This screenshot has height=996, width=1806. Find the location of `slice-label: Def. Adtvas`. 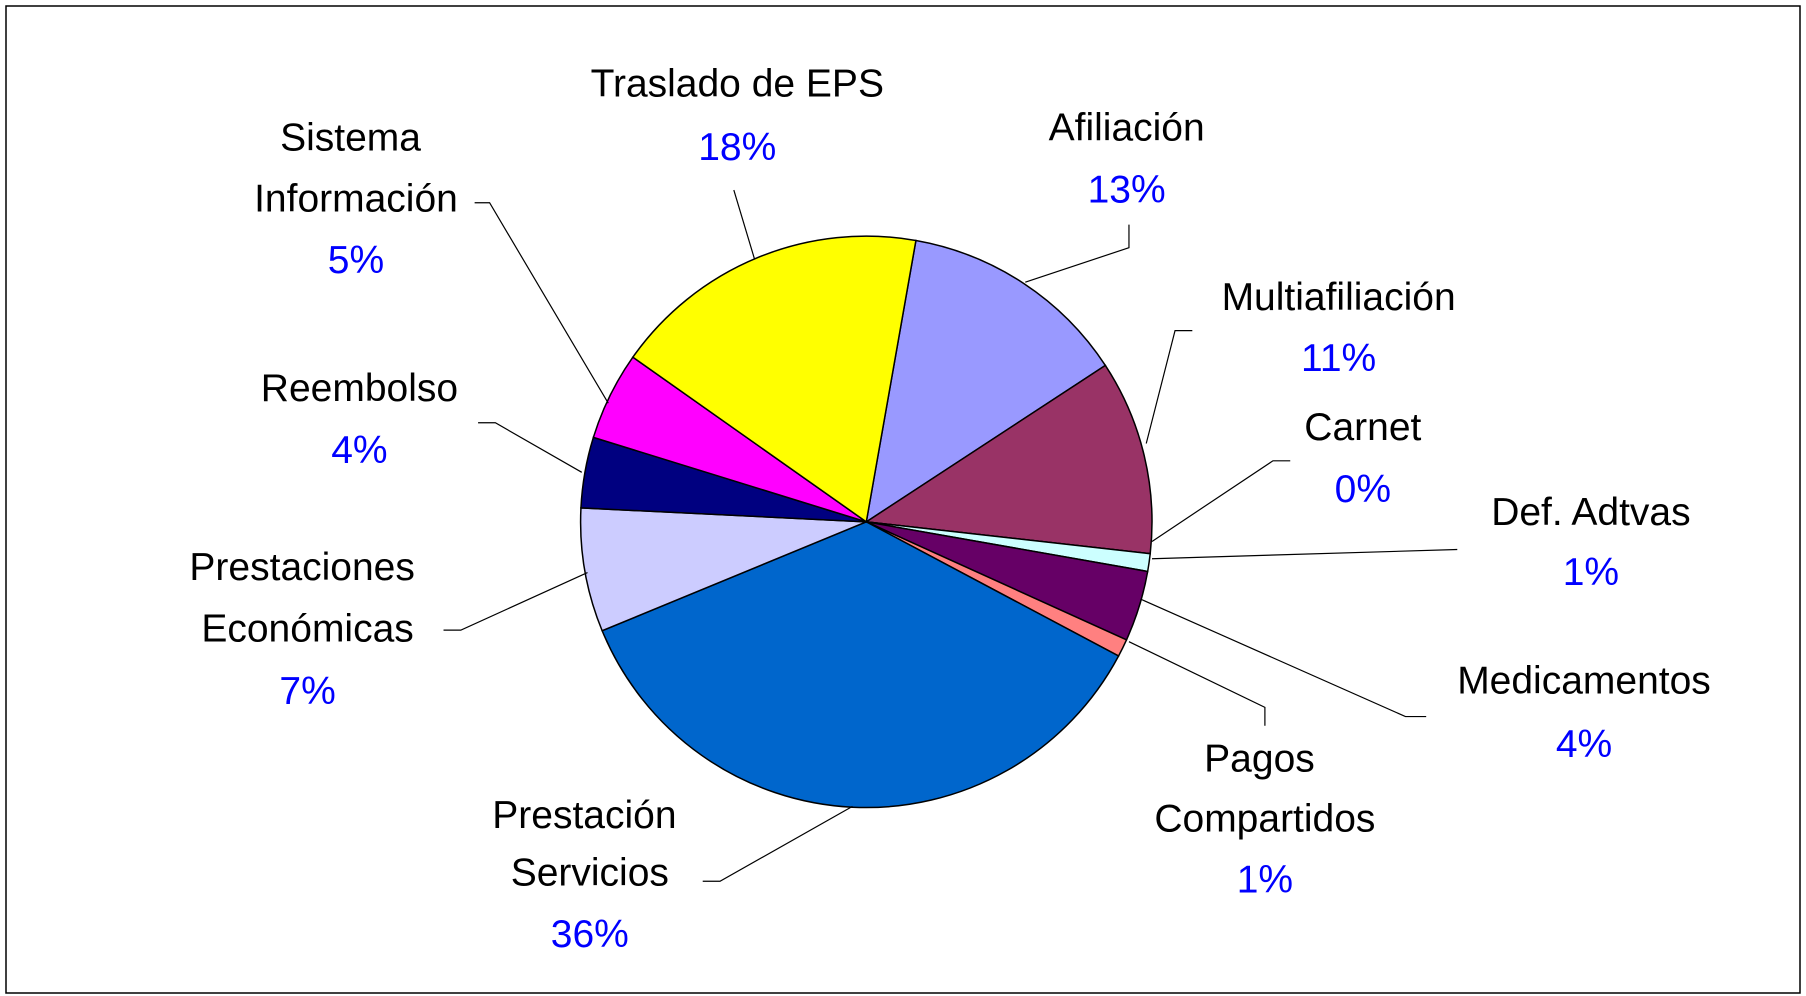

slice-label: Def. Adtvas is located at coordinates (1590, 512).